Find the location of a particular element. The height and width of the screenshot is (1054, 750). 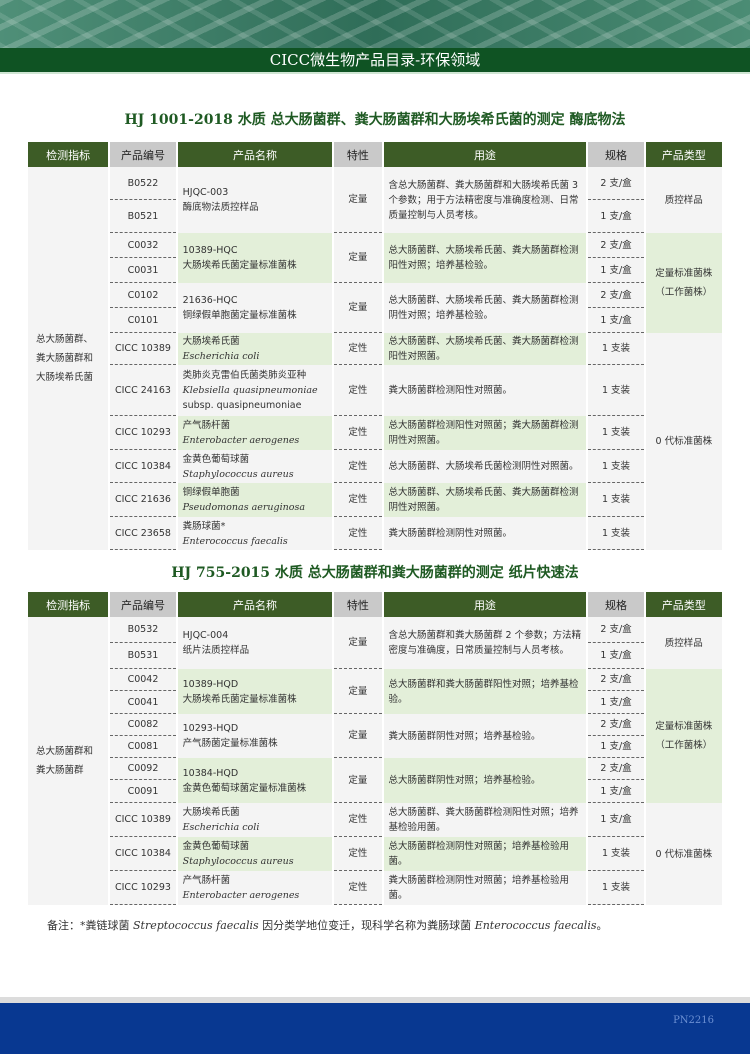

product-name: 金黄色葡萄球菌 Staphylococcus aureus is located at coordinates (255, 466).